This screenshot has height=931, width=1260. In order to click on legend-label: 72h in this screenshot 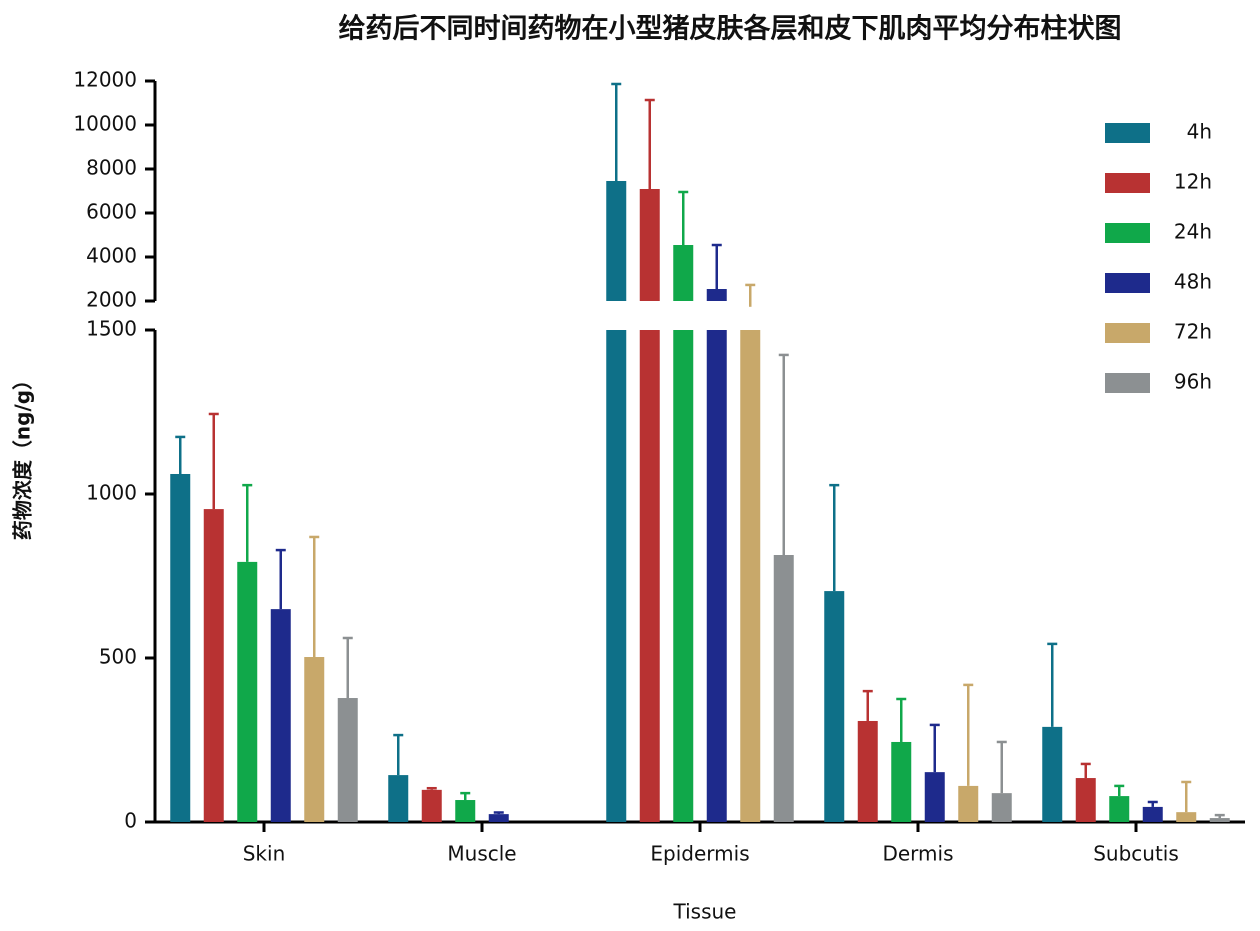, I will do `click(1193, 332)`.